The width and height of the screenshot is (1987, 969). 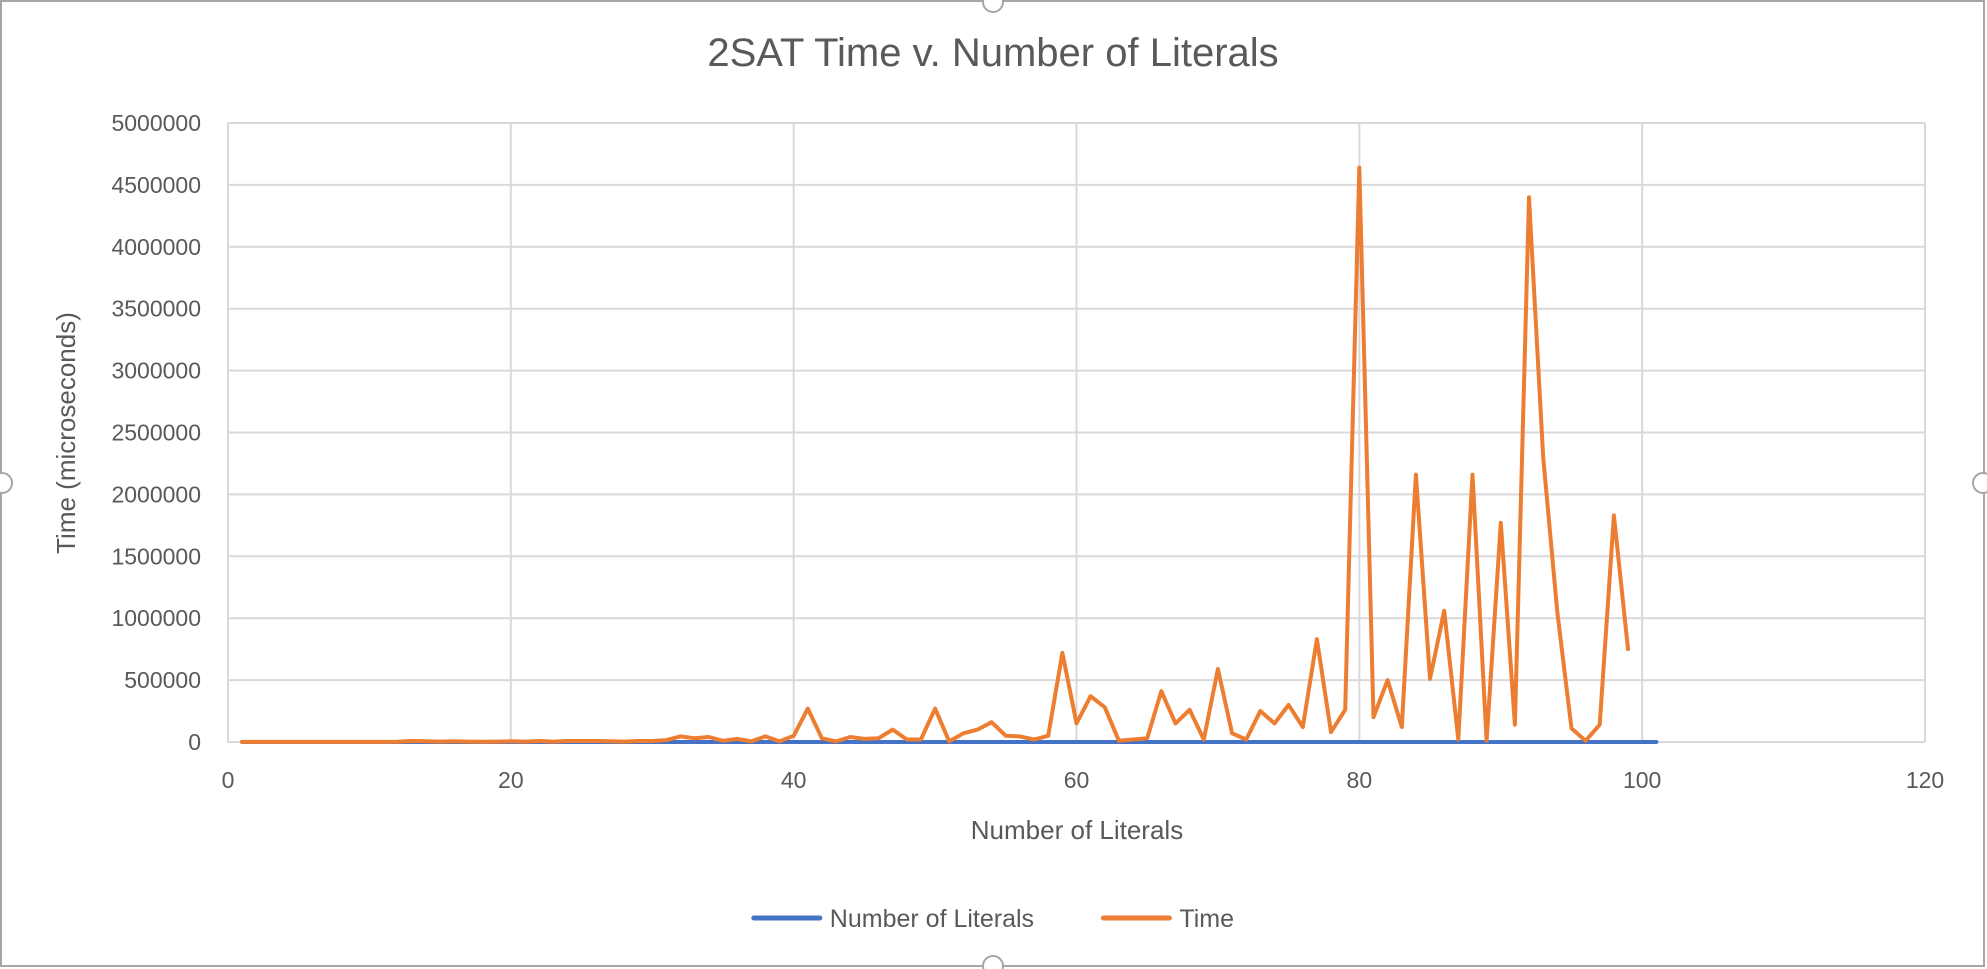 I want to click on x-tick-label: 0, so click(x=228, y=780).